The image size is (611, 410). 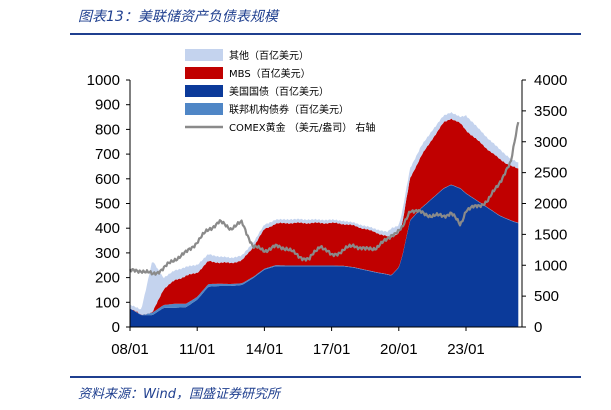 What do you see at coordinates (107, 253) in the screenshot?
I see `left-tick-label: 300` at bounding box center [107, 253].